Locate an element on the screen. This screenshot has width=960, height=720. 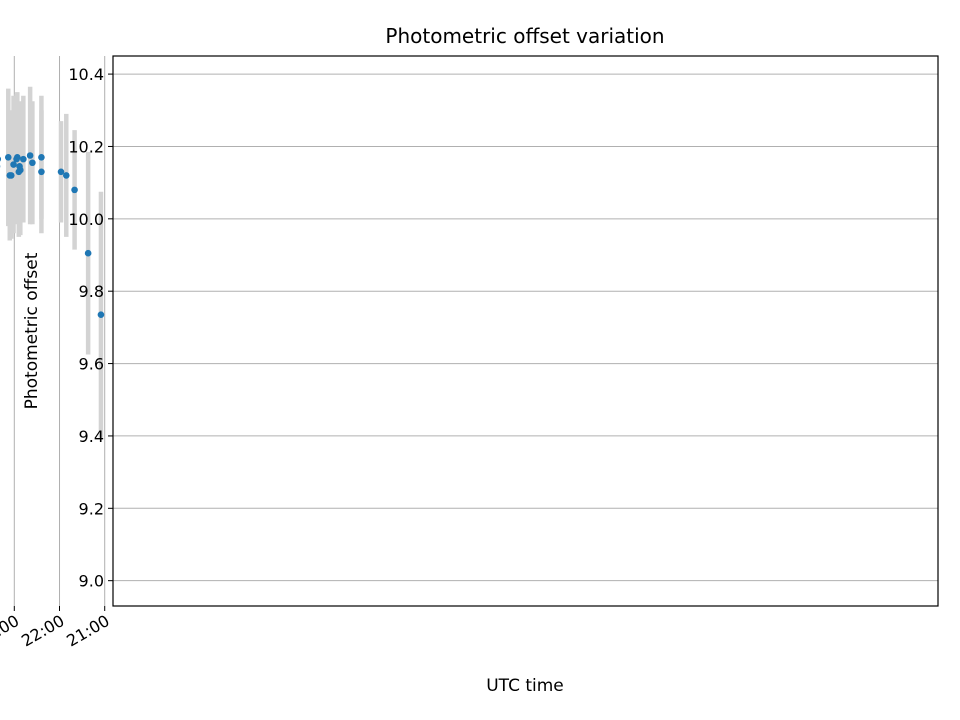
x-tick-label: 23:00 is located at coordinates (11, 631).